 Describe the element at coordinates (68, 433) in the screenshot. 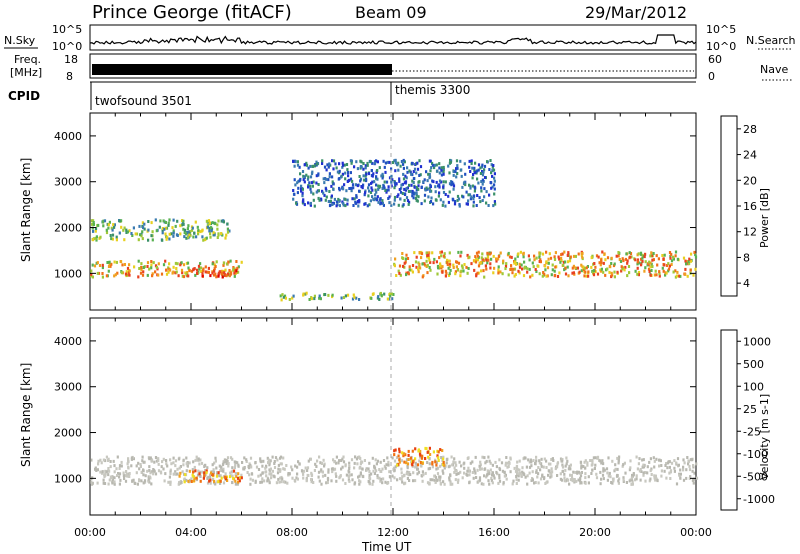

I see `y-tick-label: 2000` at that location.